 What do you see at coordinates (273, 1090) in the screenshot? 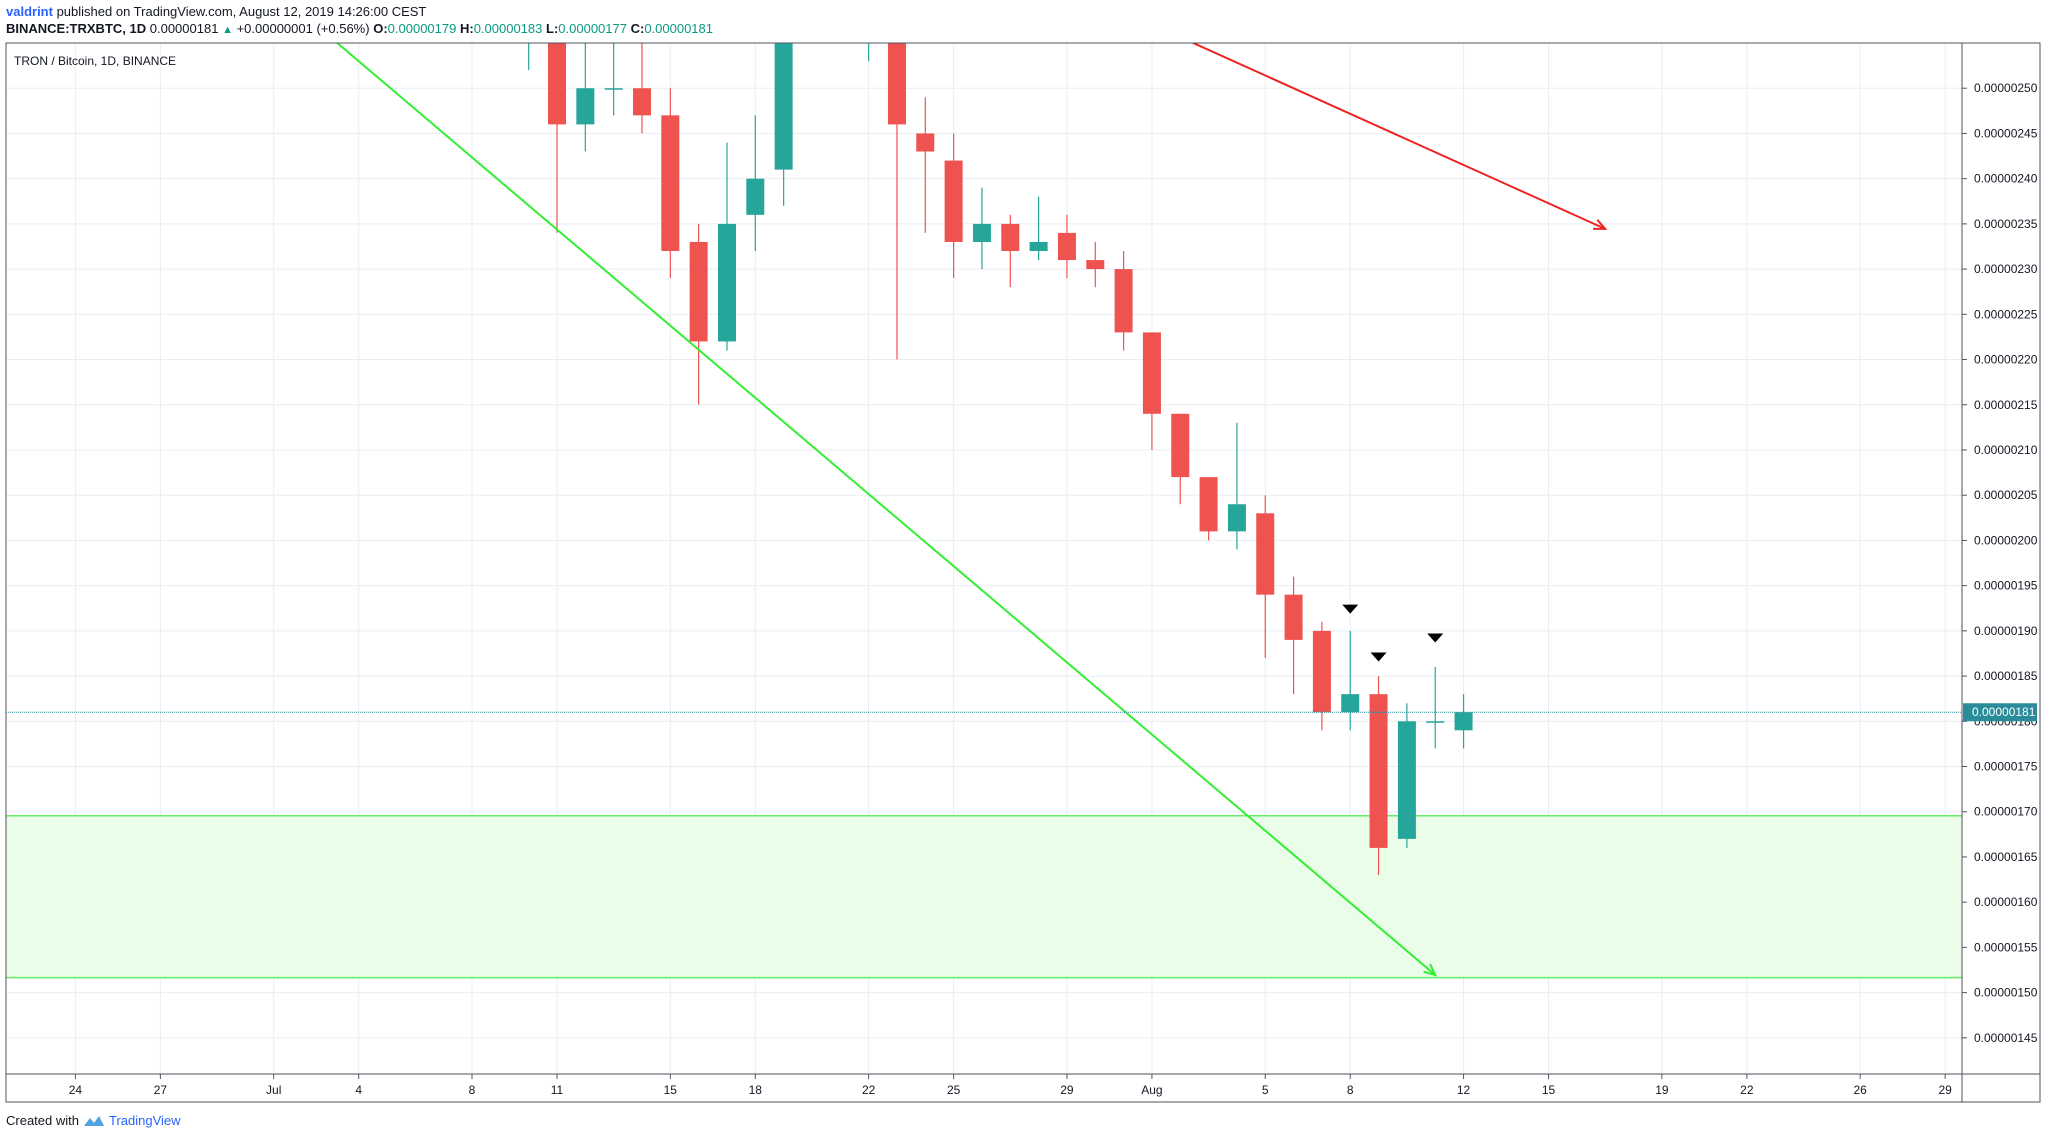
I see `time-tick-label: Jul` at bounding box center [273, 1090].